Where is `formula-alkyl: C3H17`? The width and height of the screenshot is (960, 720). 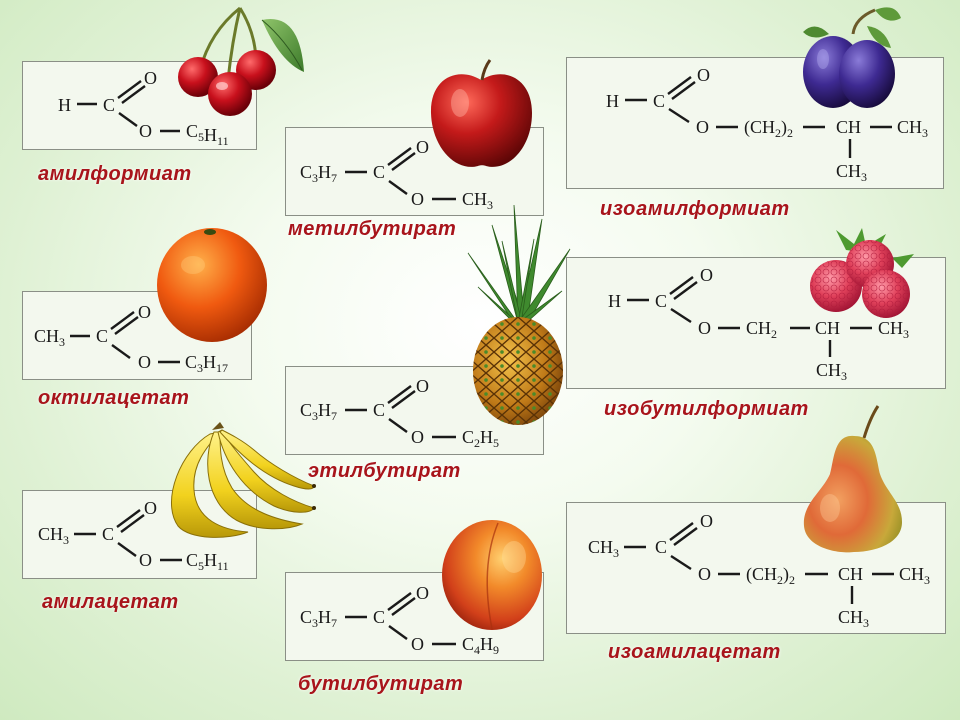 formula-alkyl: C3H17 is located at coordinates (206, 363).